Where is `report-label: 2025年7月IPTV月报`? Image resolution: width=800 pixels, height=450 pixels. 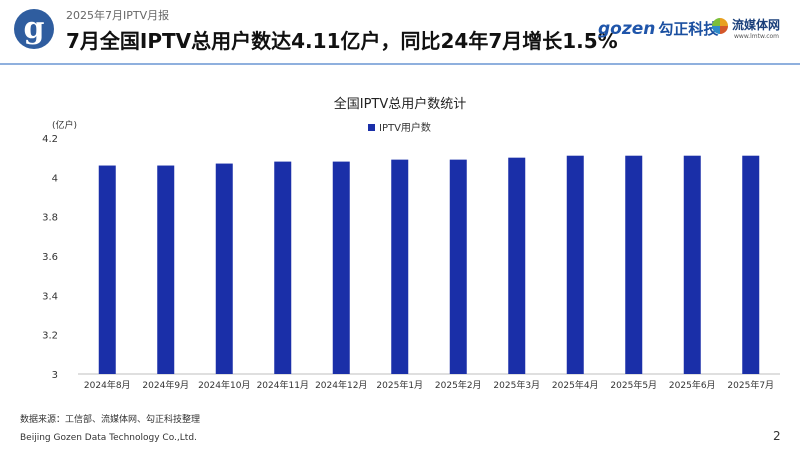 report-label: 2025年7月IPTV月报 is located at coordinates (118, 15).